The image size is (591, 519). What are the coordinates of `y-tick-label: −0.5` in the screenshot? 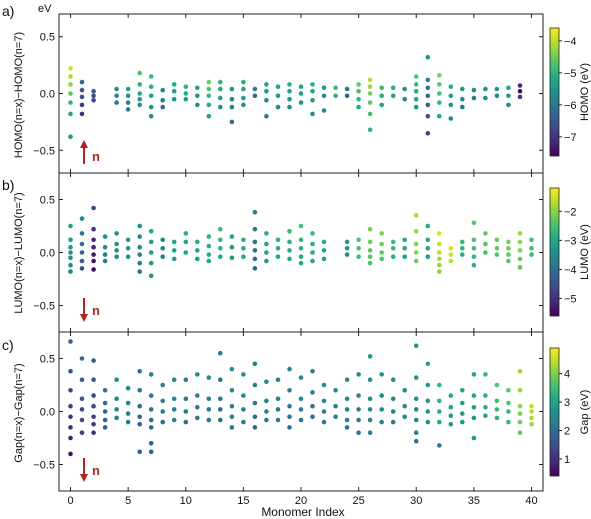 It's located at (44, 151).